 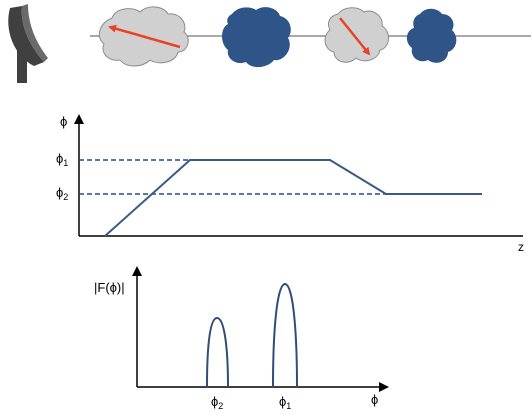 What do you see at coordinates (289, 406) in the screenshot?
I see `tick-phi1-sub: 1` at bounding box center [289, 406].